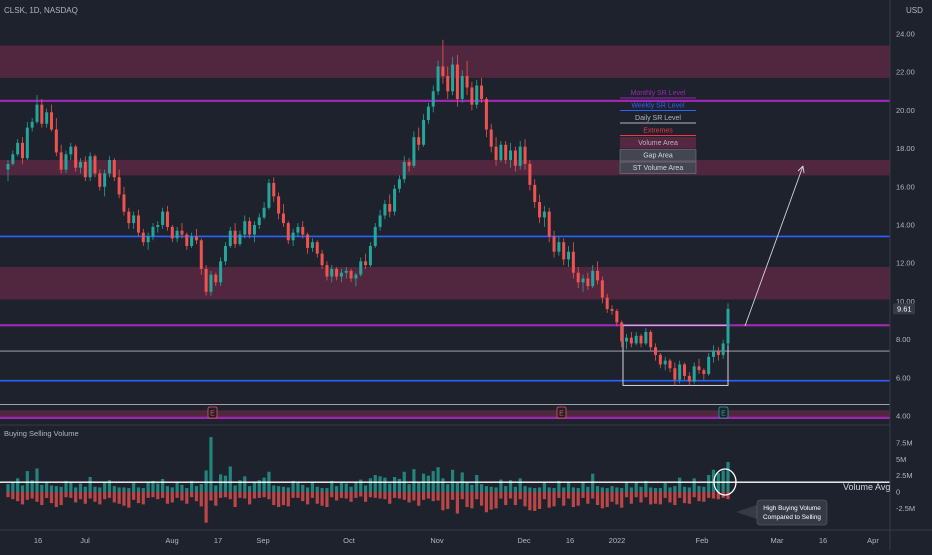 Image resolution: width=932 pixels, height=555 pixels. What do you see at coordinates (904, 308) in the screenshot?
I see `last-price-value: 9.61` at bounding box center [904, 308].